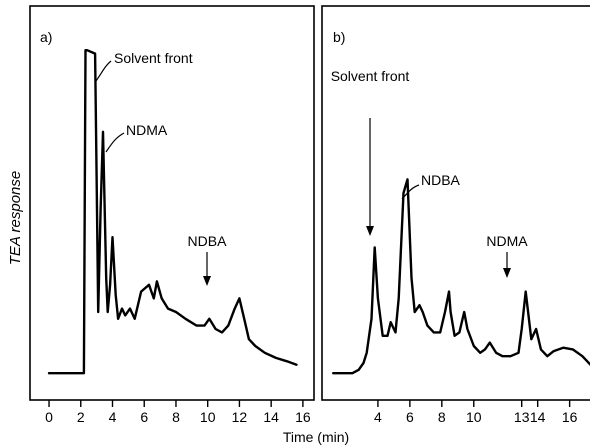  Describe the element at coordinates (147, 130) in the screenshot. I see `panel-a-ndma-label: NDMA` at that location.